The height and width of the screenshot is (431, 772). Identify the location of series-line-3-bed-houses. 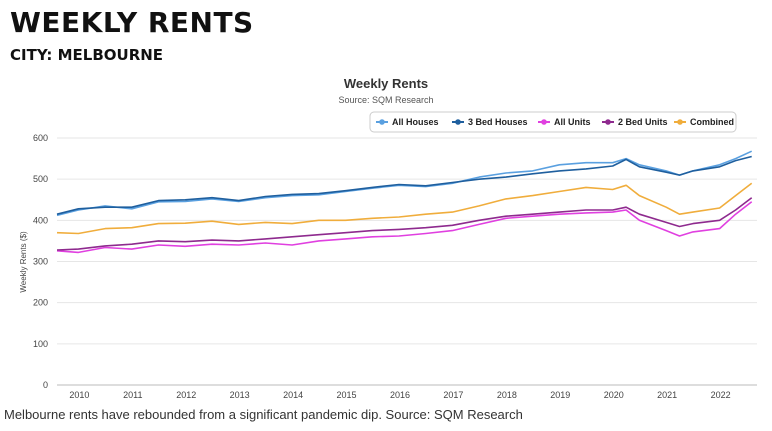
(404, 185).